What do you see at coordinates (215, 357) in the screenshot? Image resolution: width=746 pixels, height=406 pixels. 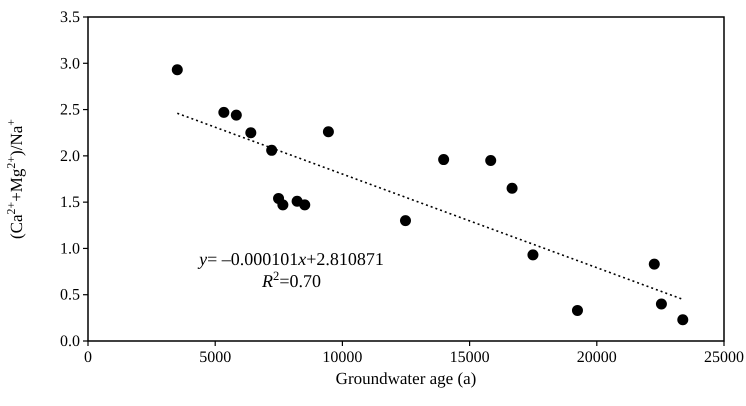 I see `x-tick-label: 5000` at bounding box center [215, 357].